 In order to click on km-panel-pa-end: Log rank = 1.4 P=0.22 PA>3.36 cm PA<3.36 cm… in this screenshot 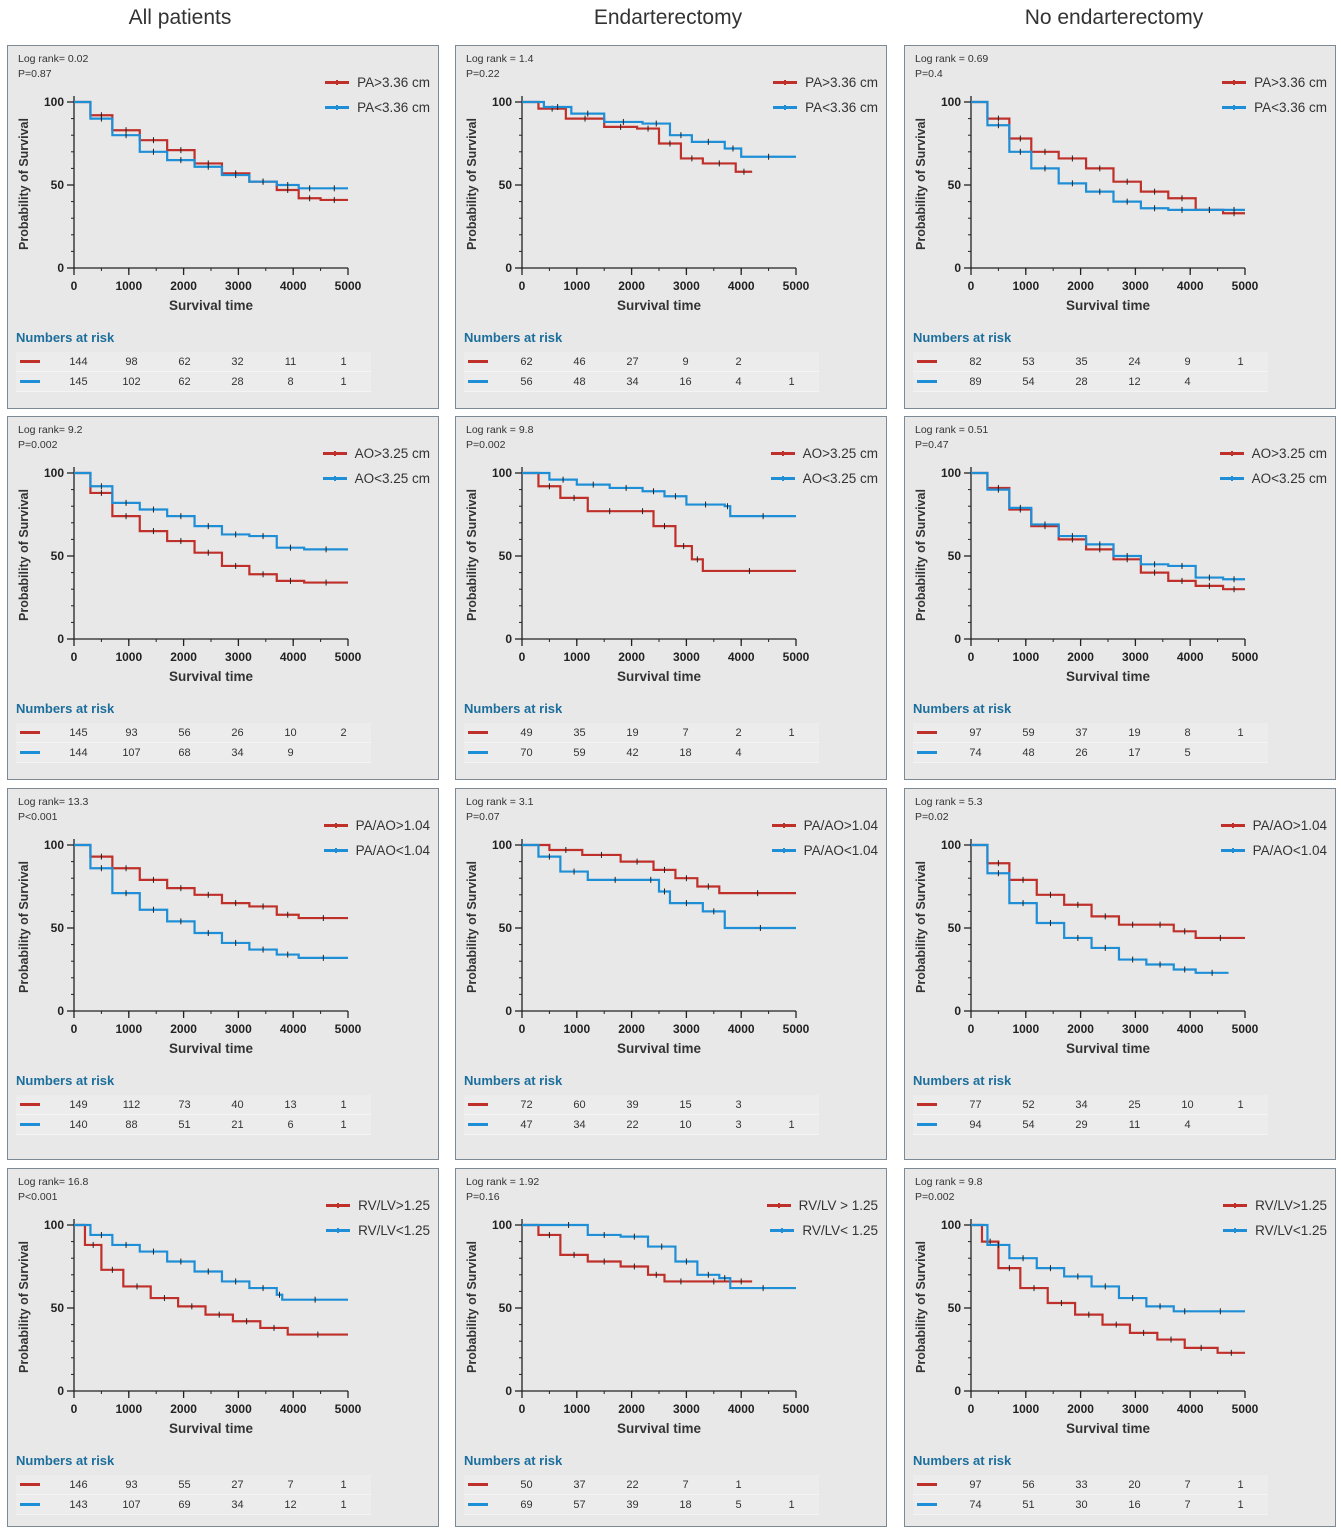, I will do `click(671, 227)`.